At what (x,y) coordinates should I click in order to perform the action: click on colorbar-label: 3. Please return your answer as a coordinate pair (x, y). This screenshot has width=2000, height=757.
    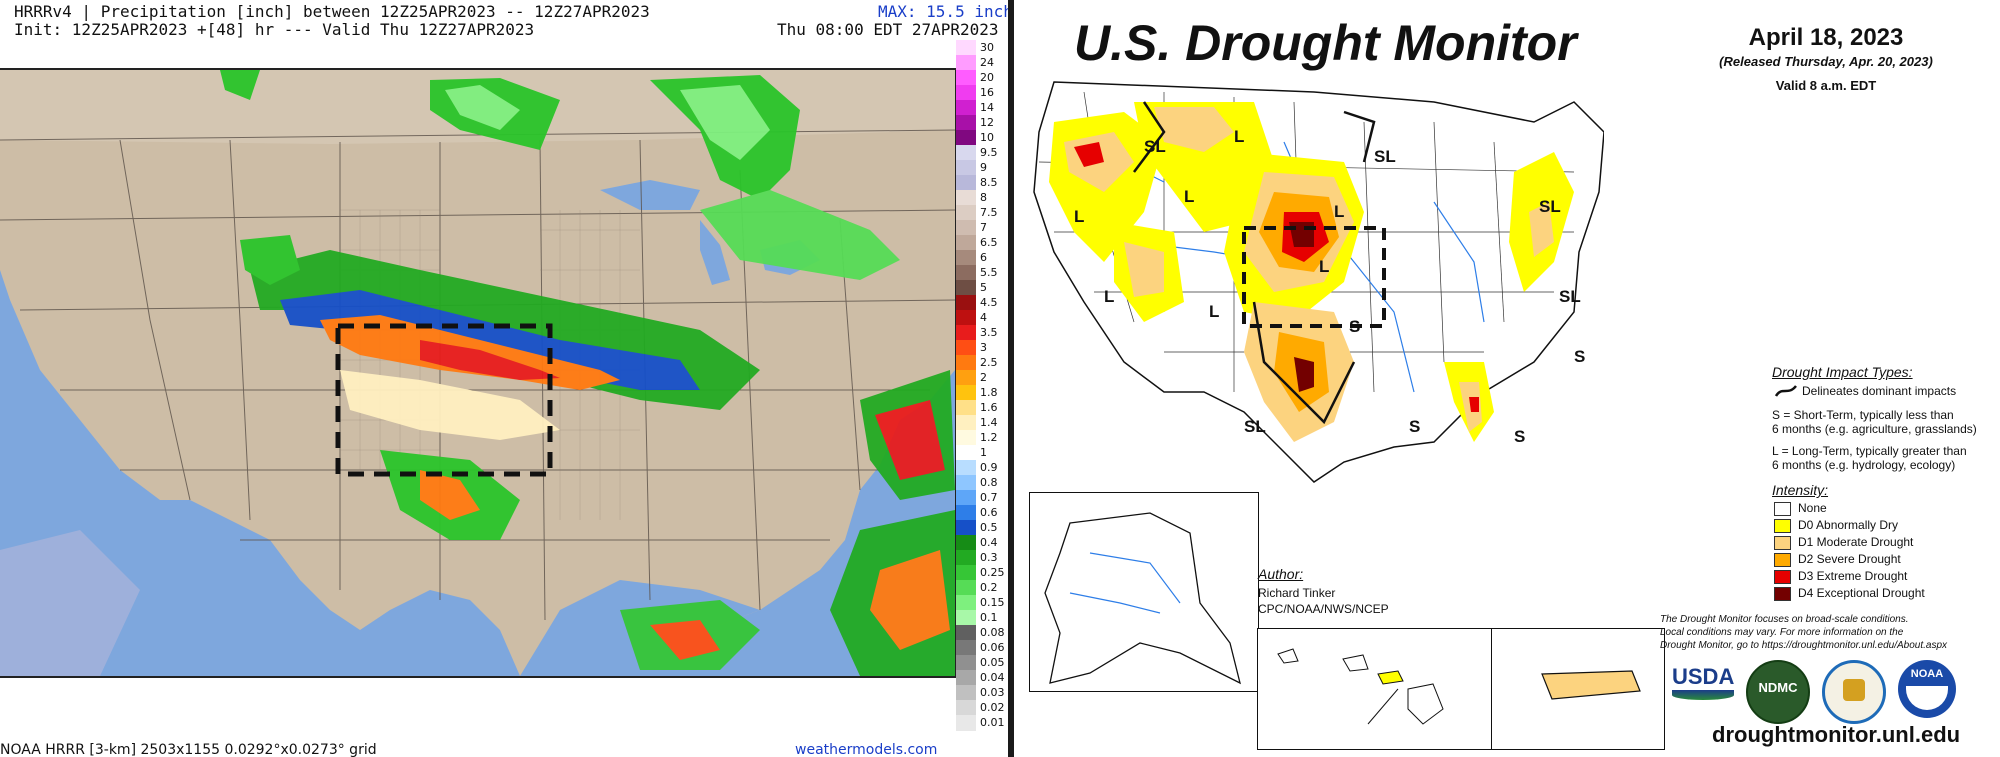
    Looking at the image, I should click on (983, 347).